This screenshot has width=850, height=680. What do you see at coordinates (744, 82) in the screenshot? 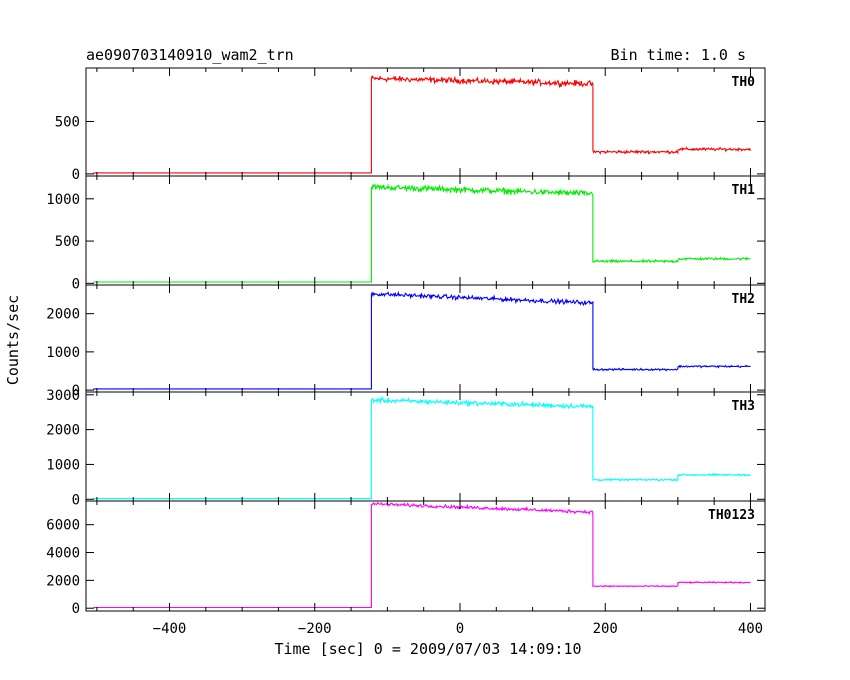
I see `panel-label: TH0` at bounding box center [744, 82].